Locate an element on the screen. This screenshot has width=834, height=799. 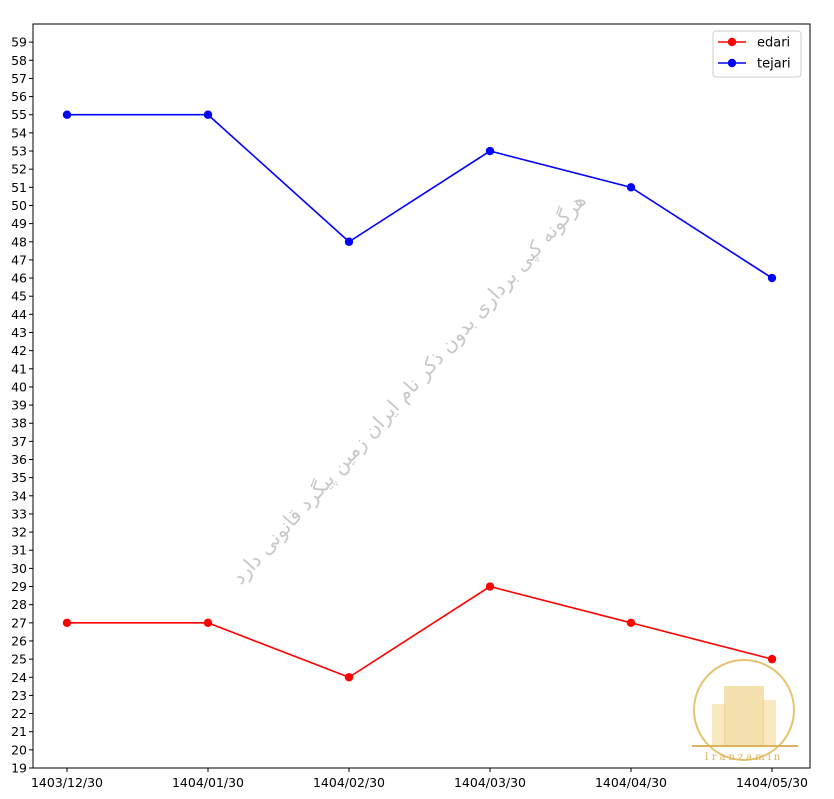
y-tick-label: 45 is located at coordinates (19, 296).